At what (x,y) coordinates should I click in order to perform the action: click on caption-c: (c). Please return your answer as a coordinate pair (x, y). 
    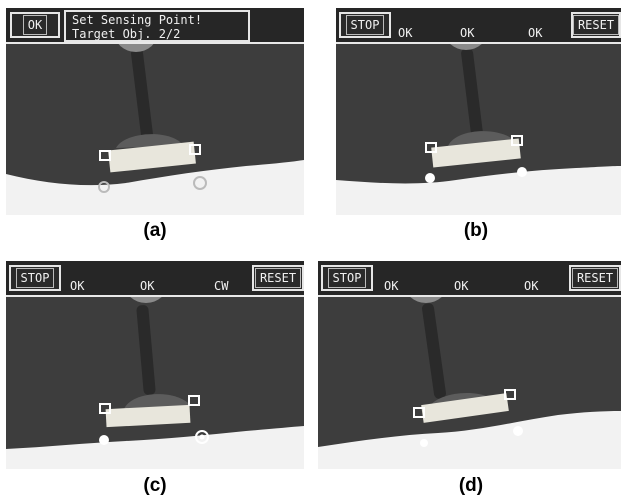
    Looking at the image, I should click on (155, 485).